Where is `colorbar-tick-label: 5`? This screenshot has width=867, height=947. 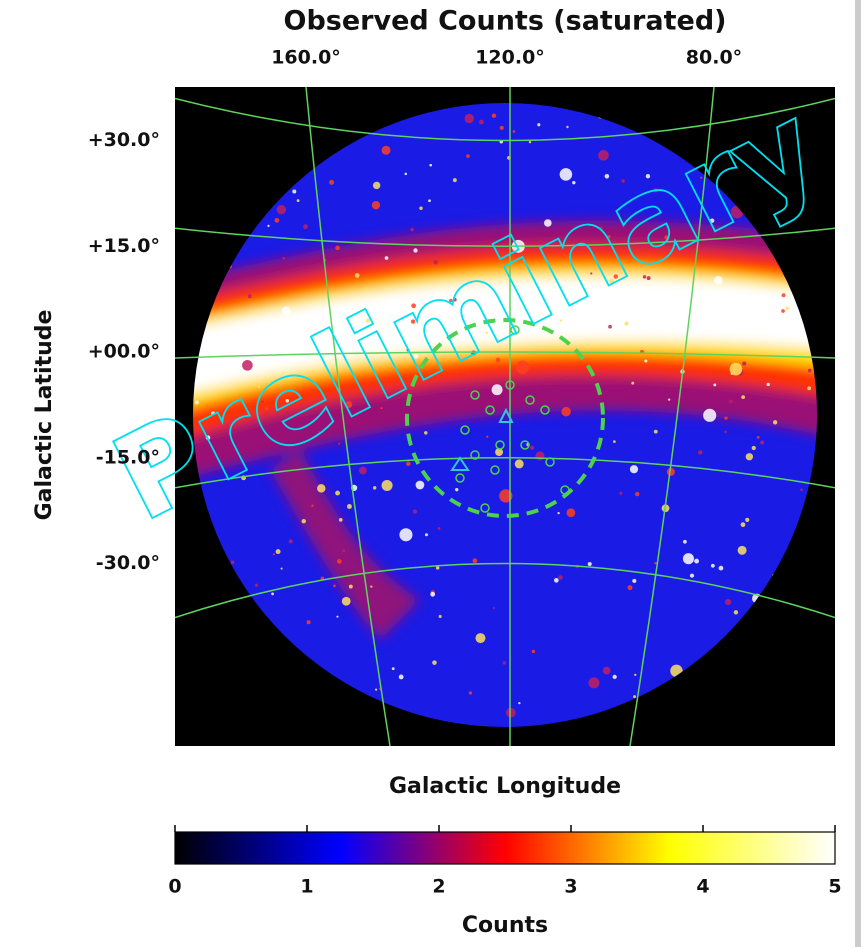 colorbar-tick-label: 5 is located at coordinates (834, 887).